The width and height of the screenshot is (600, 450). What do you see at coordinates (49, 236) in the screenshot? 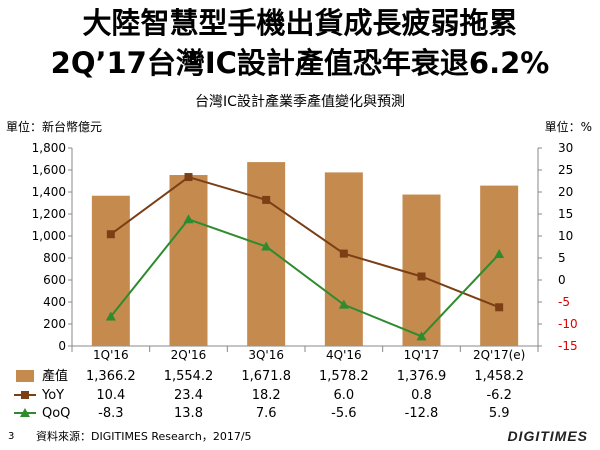
I see `left-tick-label: 1,000` at bounding box center [49, 236].